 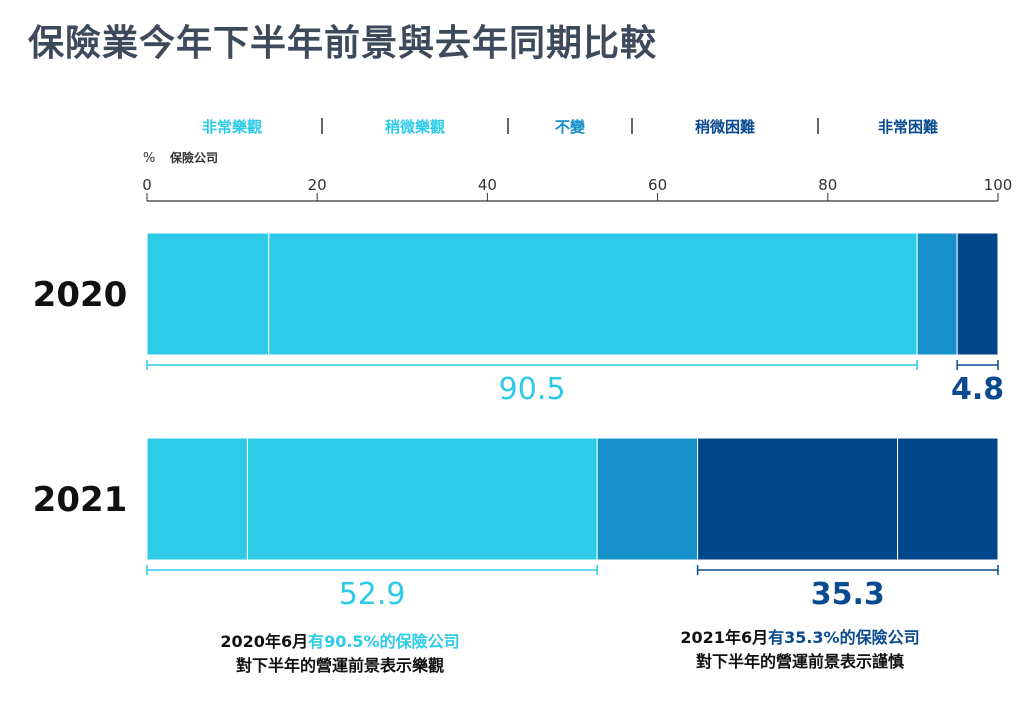 I want to click on chart-title: 保險業今年下半年前景與去年同期比較, so click(x=343, y=43).